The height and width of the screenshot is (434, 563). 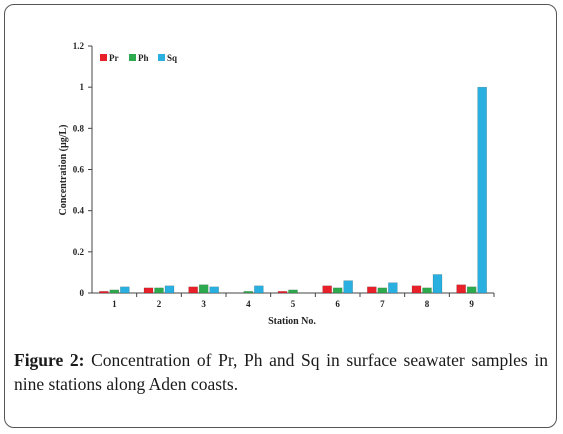 What do you see at coordinates (292, 321) in the screenshot?
I see `x-axis-title: Station No.` at bounding box center [292, 321].